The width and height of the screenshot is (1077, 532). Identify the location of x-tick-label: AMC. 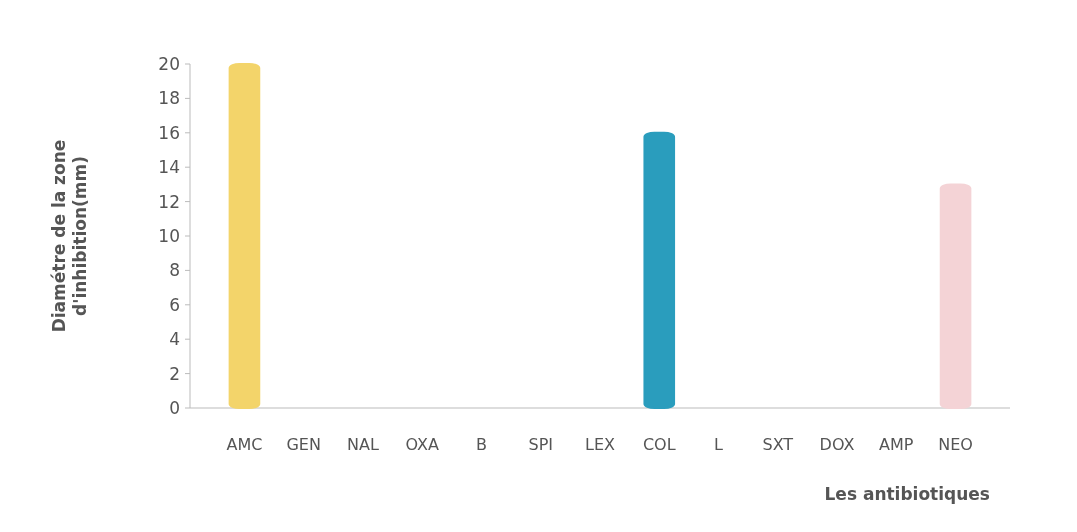
(244, 444).